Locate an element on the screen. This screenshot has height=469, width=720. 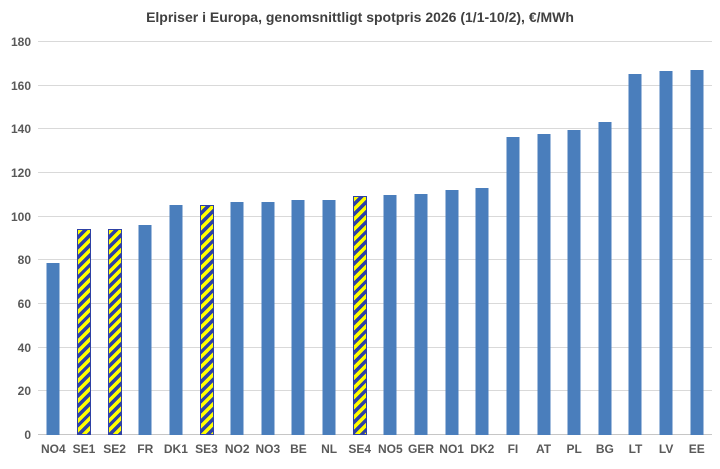
bar-SE3 is located at coordinates (206, 319).